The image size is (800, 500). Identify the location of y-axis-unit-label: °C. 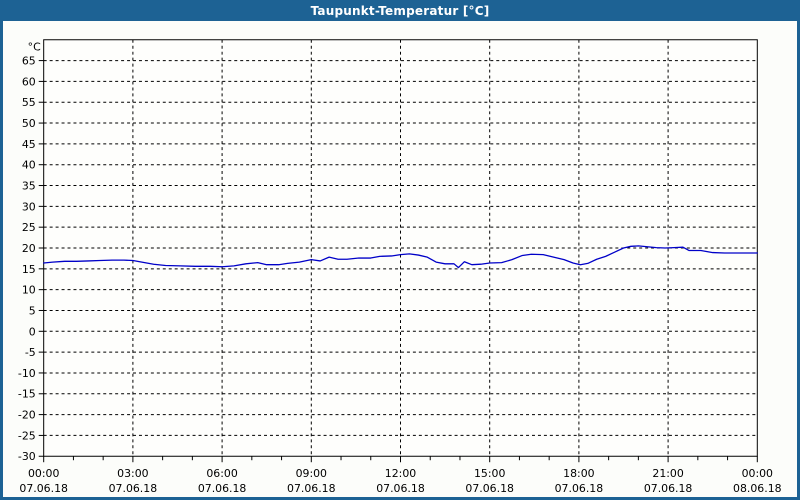
(34, 47).